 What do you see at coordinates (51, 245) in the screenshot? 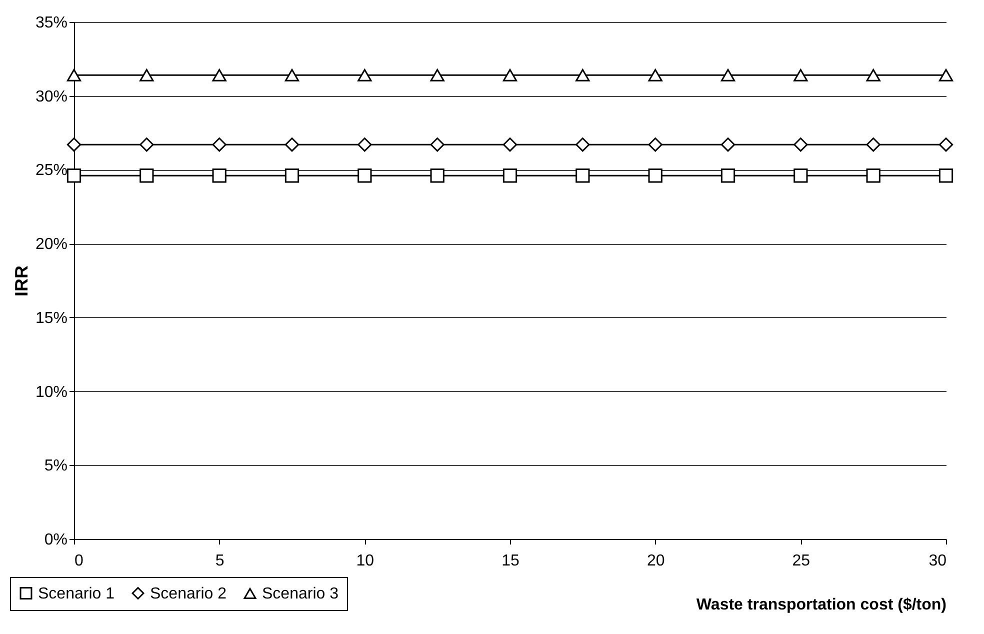
I see `y-tick-label: 20%` at bounding box center [51, 245].